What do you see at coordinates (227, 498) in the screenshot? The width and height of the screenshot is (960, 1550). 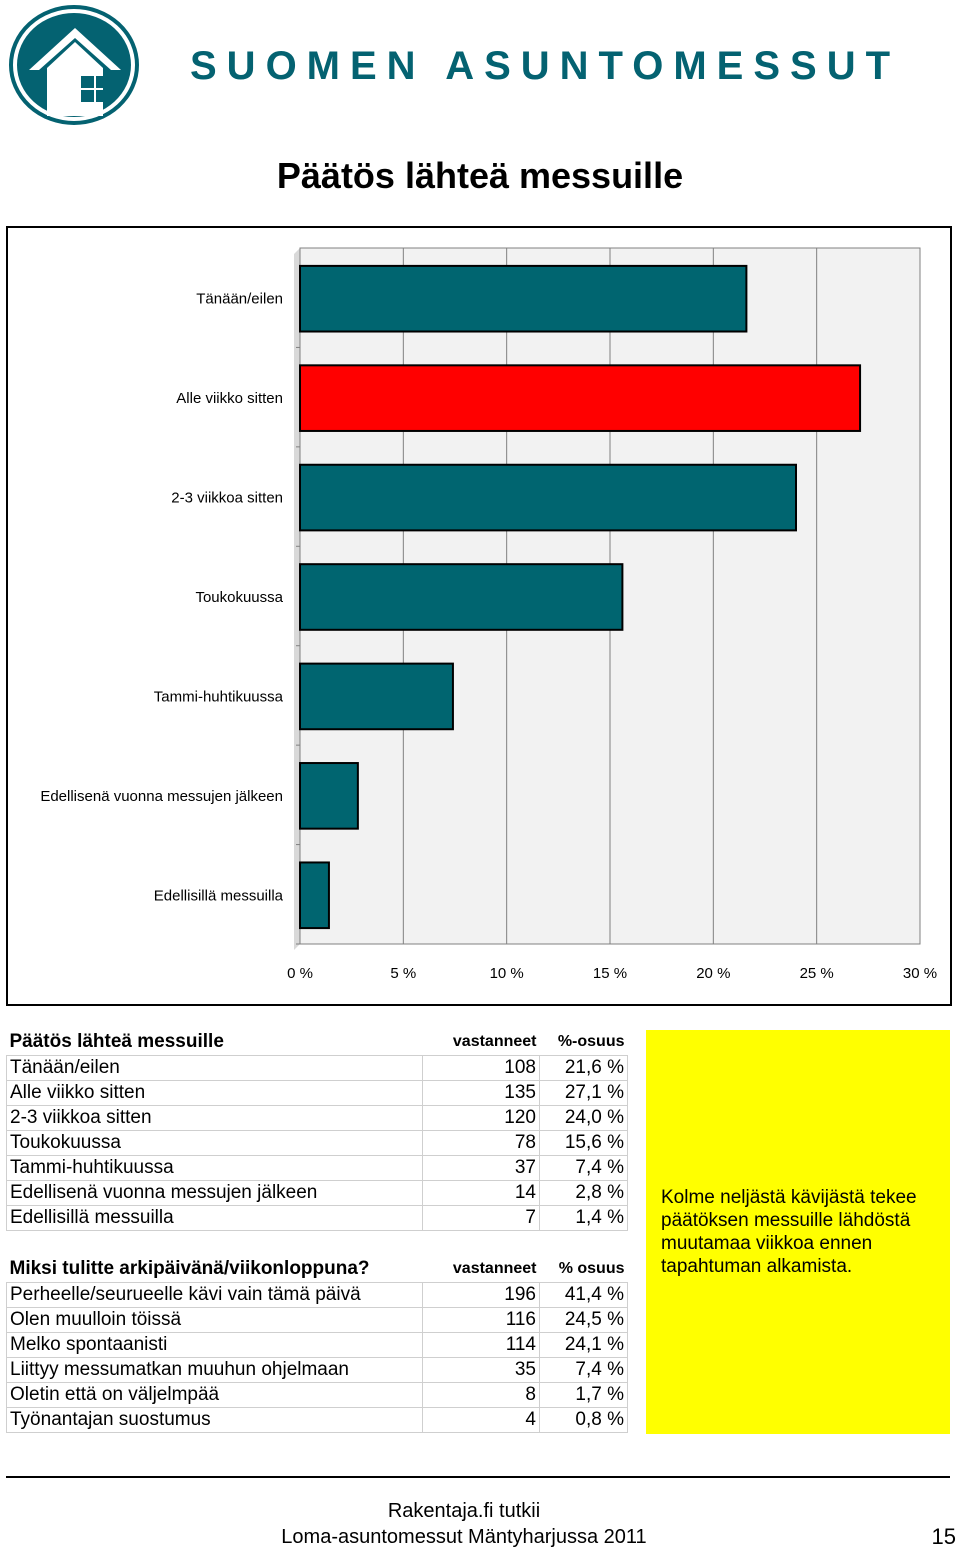 I see `category-label: 2-3 viikkoa sitten` at bounding box center [227, 498].